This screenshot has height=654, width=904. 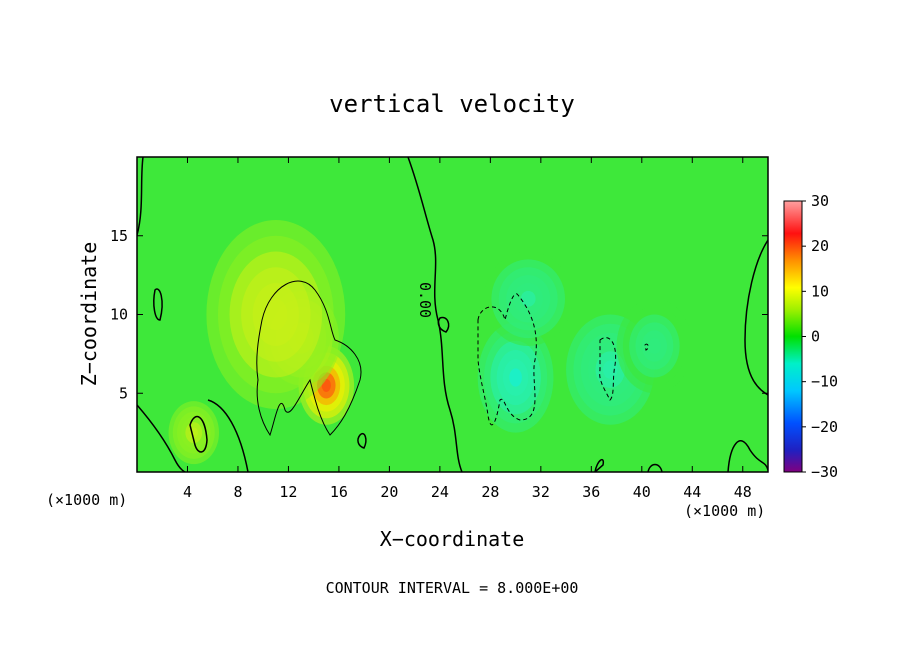 What do you see at coordinates (187, 492) in the screenshot?
I see `x-tick-label: 4` at bounding box center [187, 492].